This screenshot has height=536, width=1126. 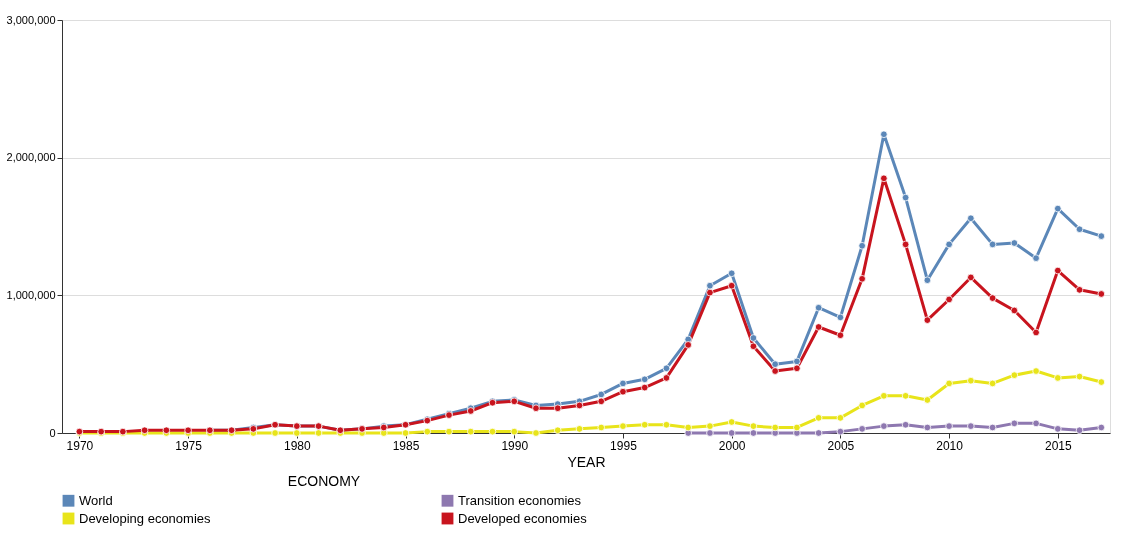 I want to click on x-tick-label: 2000, so click(x=732, y=445).